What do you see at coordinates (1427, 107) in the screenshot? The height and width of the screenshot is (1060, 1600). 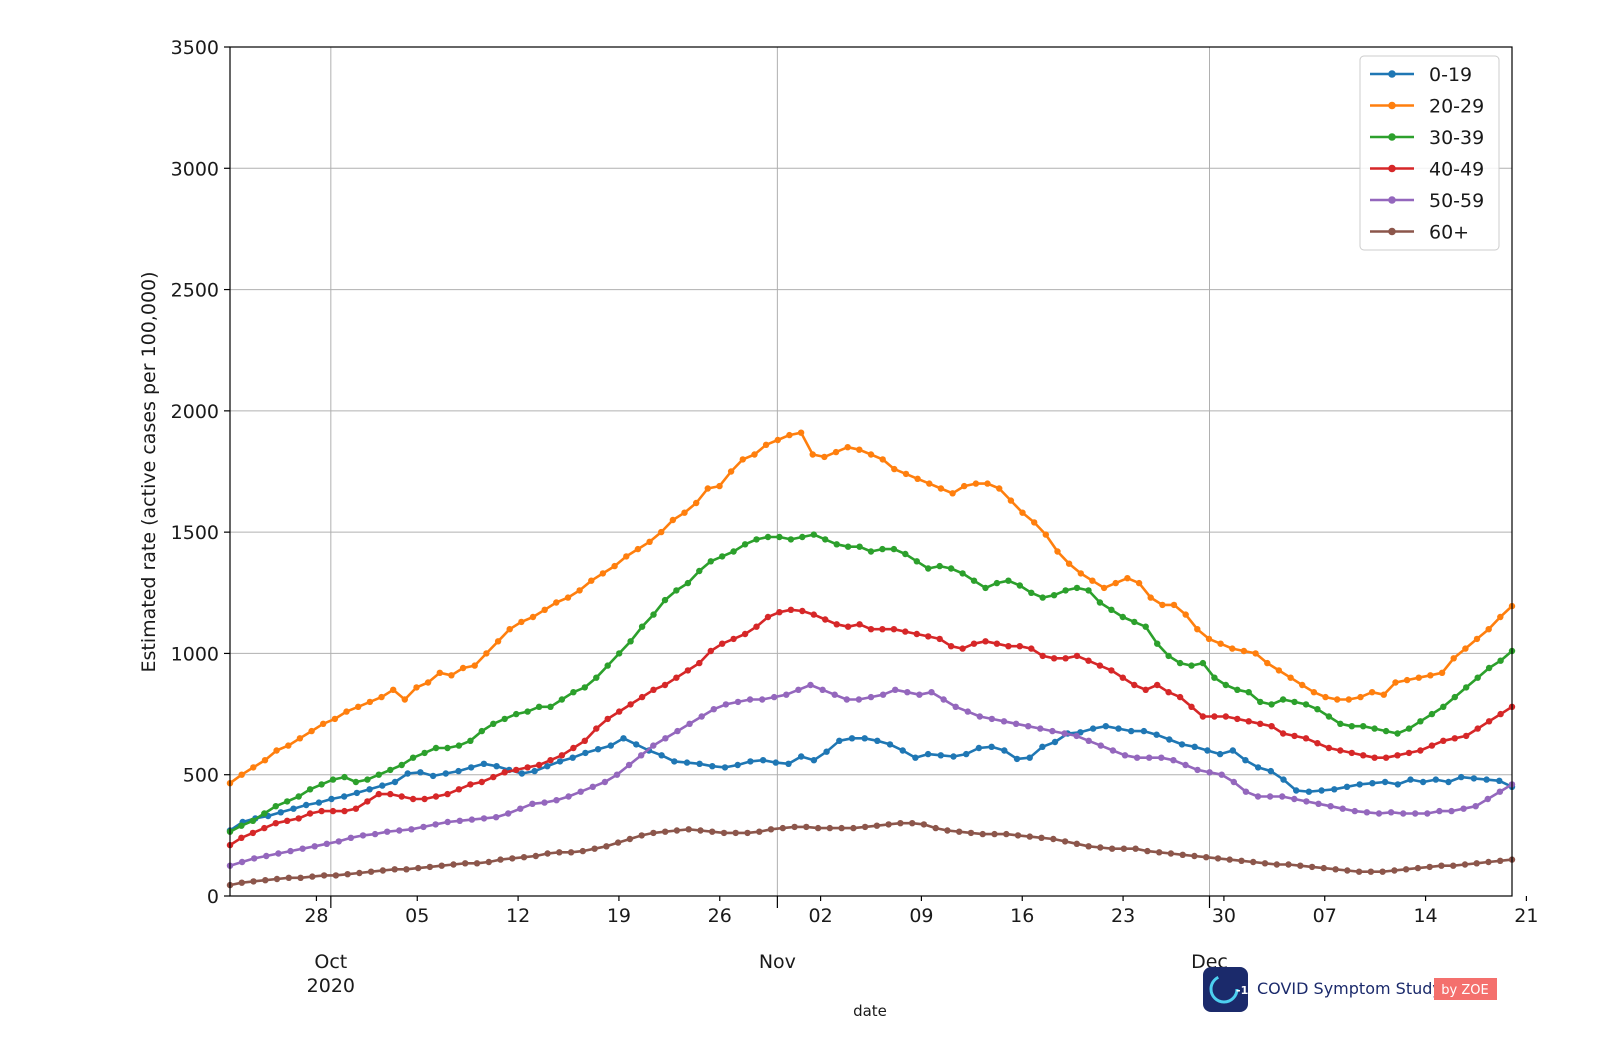 I see `legend-item: 20-29` at bounding box center [1427, 107].